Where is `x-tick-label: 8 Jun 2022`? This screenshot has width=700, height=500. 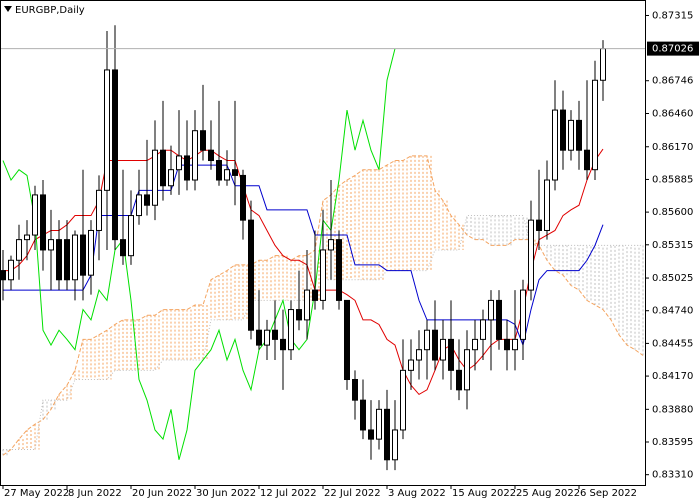 x-tick-label: 8 Jun 2022 is located at coordinates (95, 493).